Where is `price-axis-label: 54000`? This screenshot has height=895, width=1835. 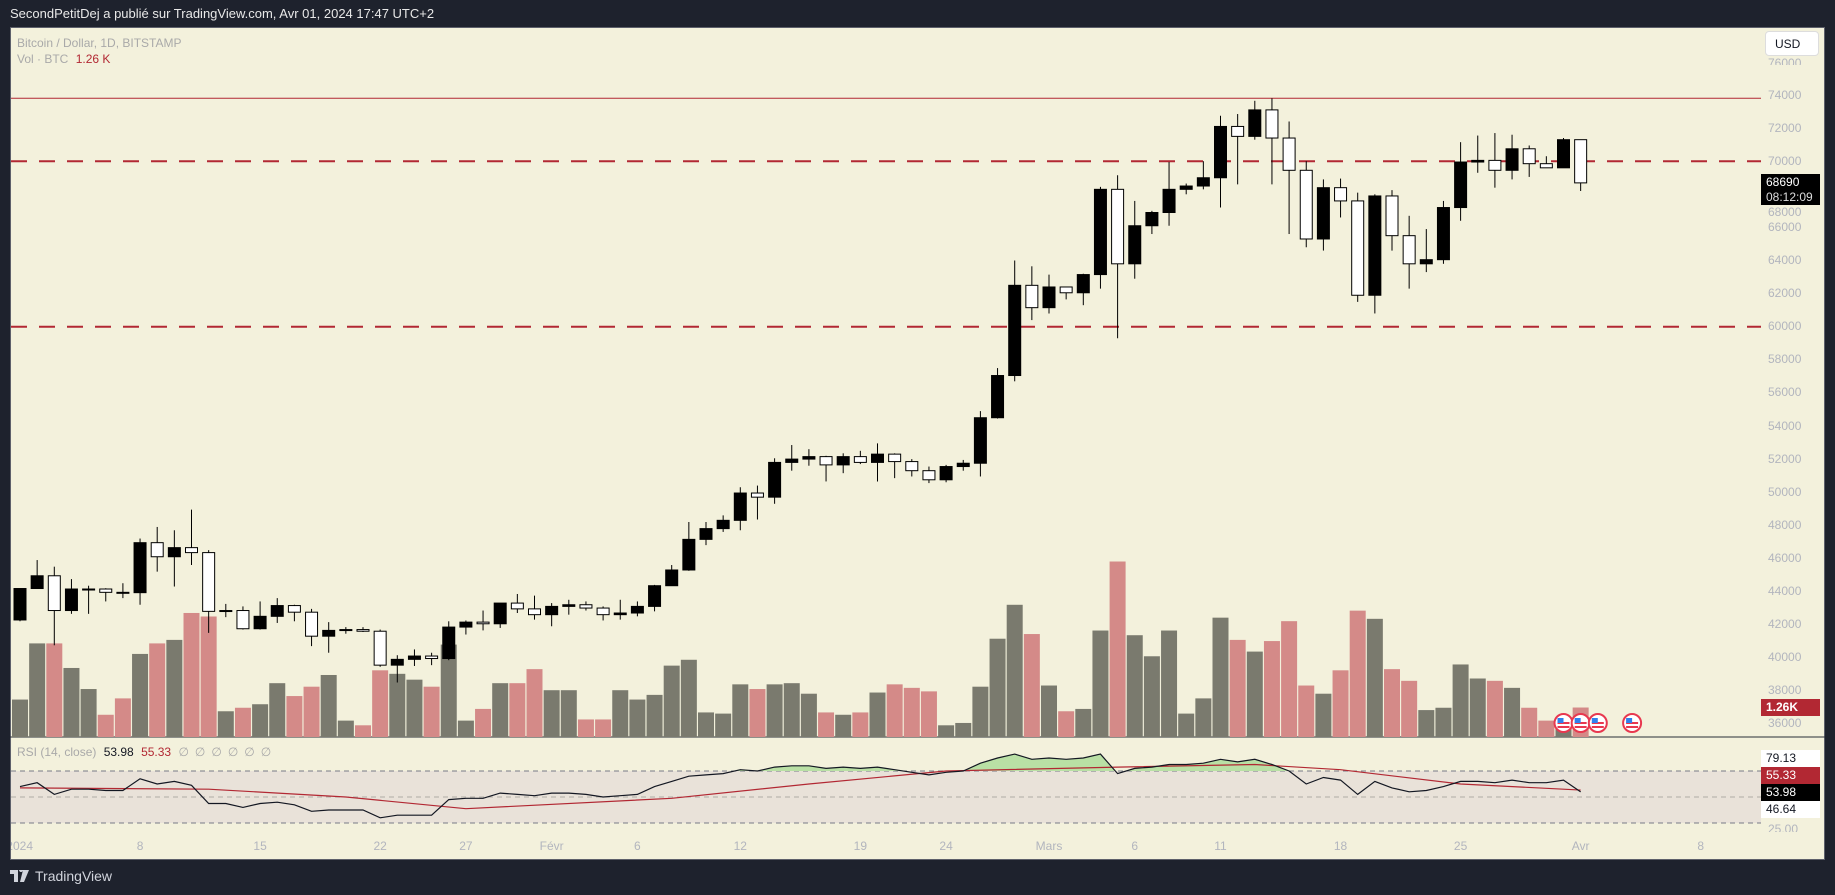
price-axis-label: 54000 is located at coordinates (1785, 425).